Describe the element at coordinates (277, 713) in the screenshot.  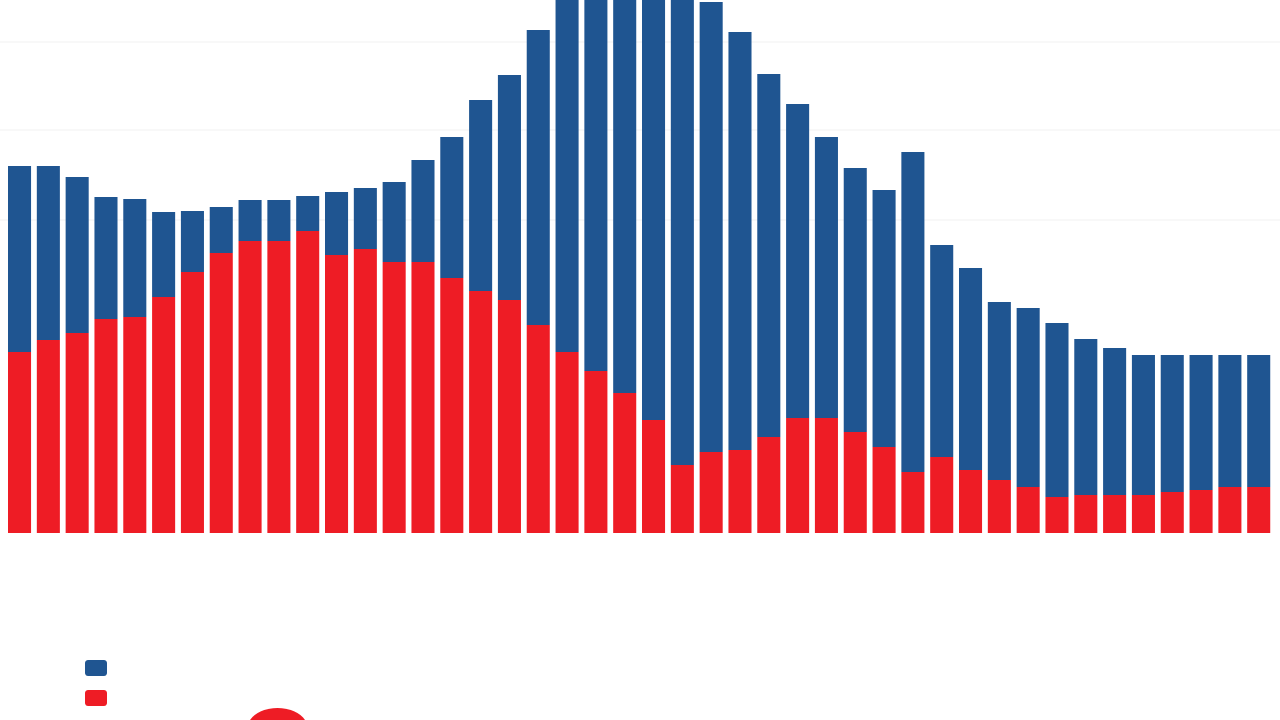
I see `decoration` at that location.